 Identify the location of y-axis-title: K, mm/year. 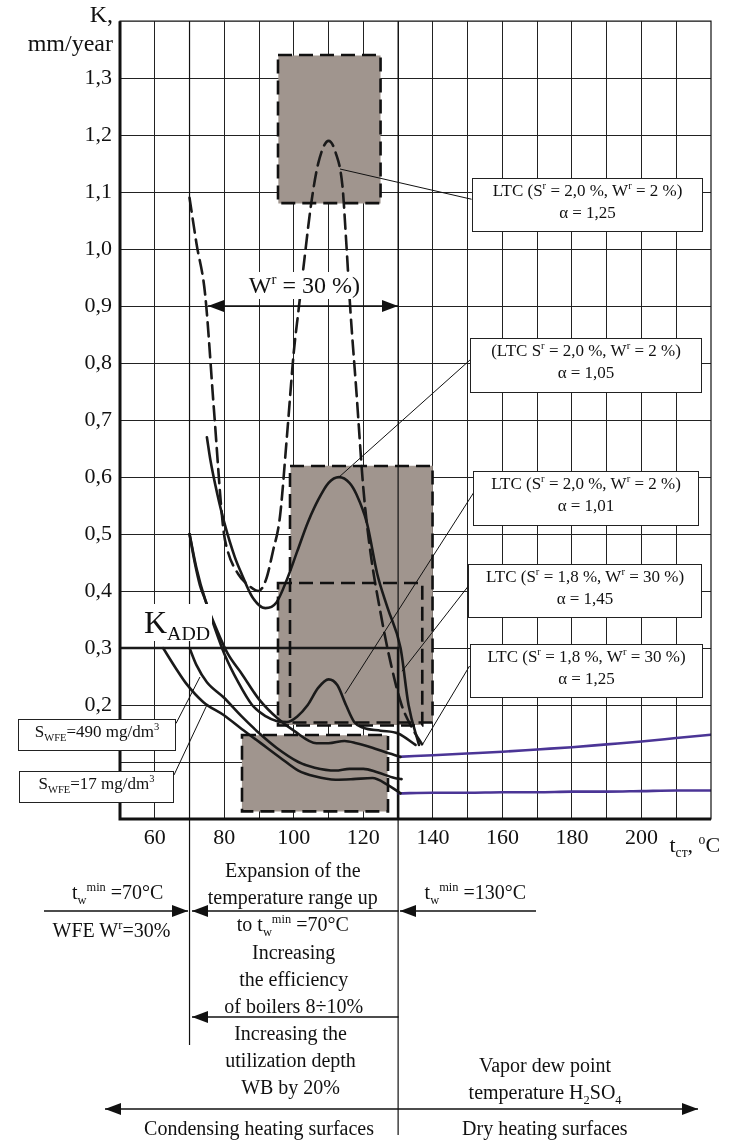
(69, 29).